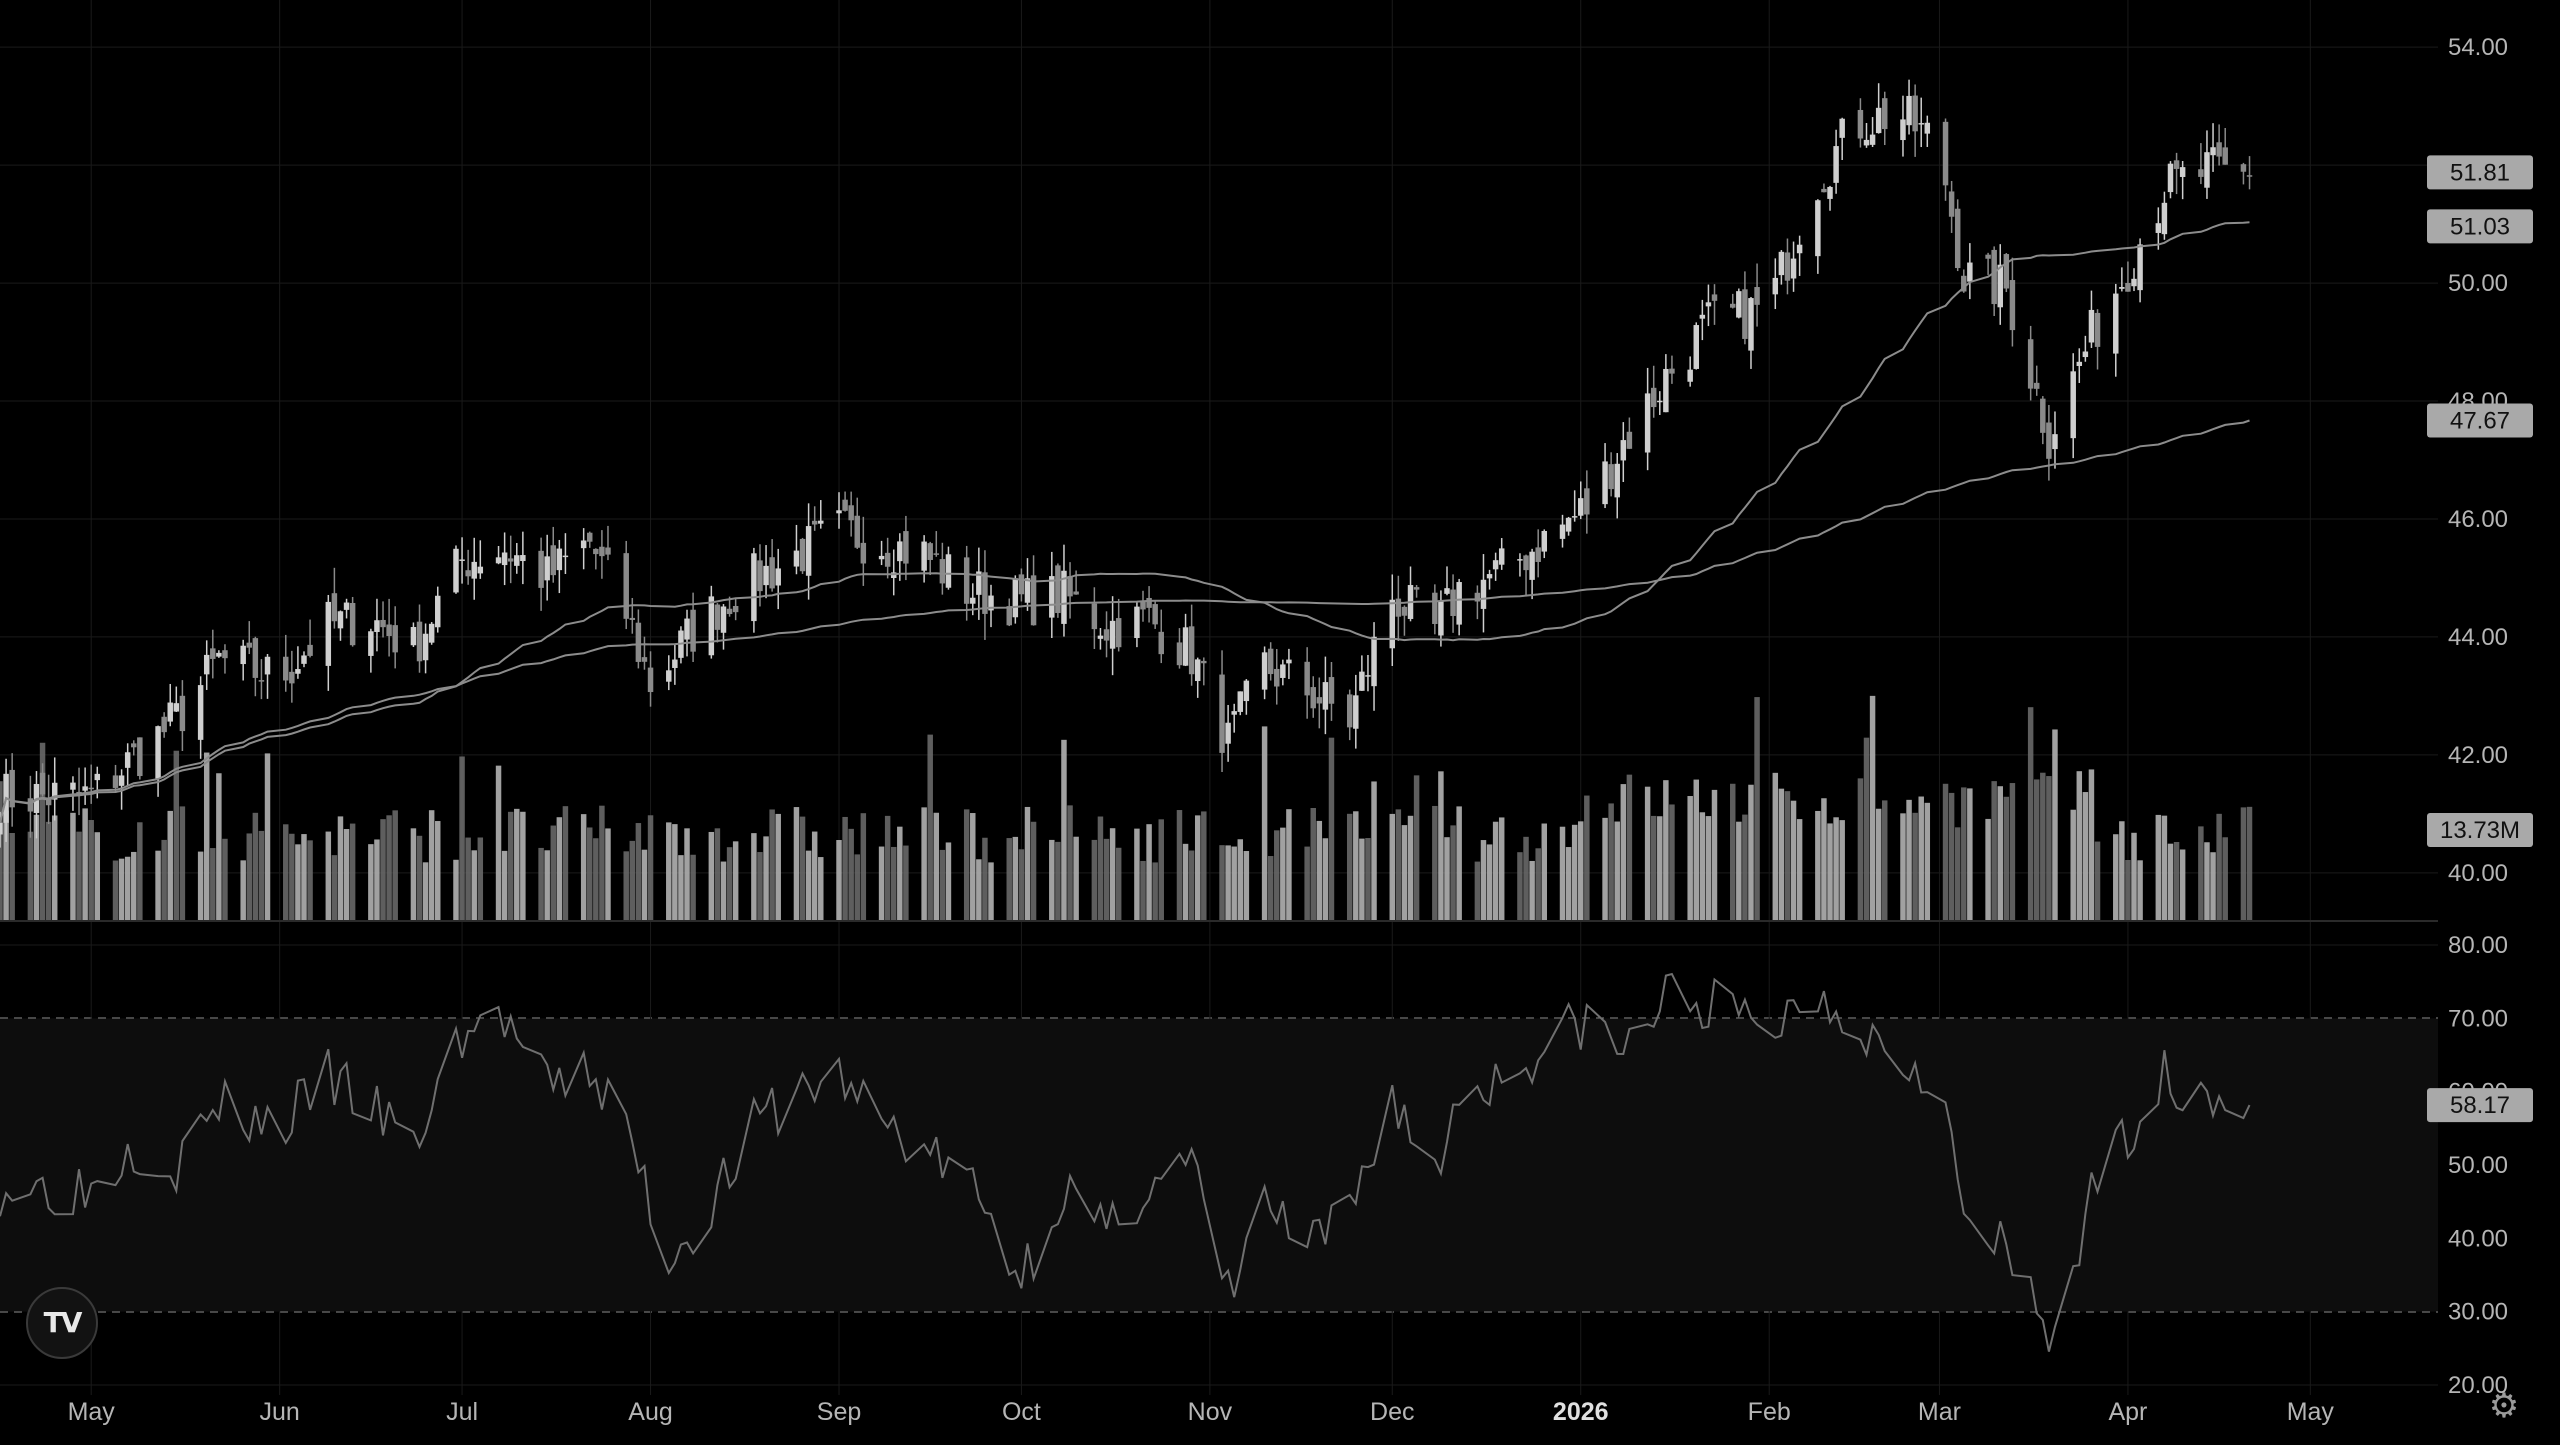 Image resolution: width=2560 pixels, height=1445 pixels. Describe the element at coordinates (2504, 1406) in the screenshot. I see `gear-icon: ⚙` at that location.